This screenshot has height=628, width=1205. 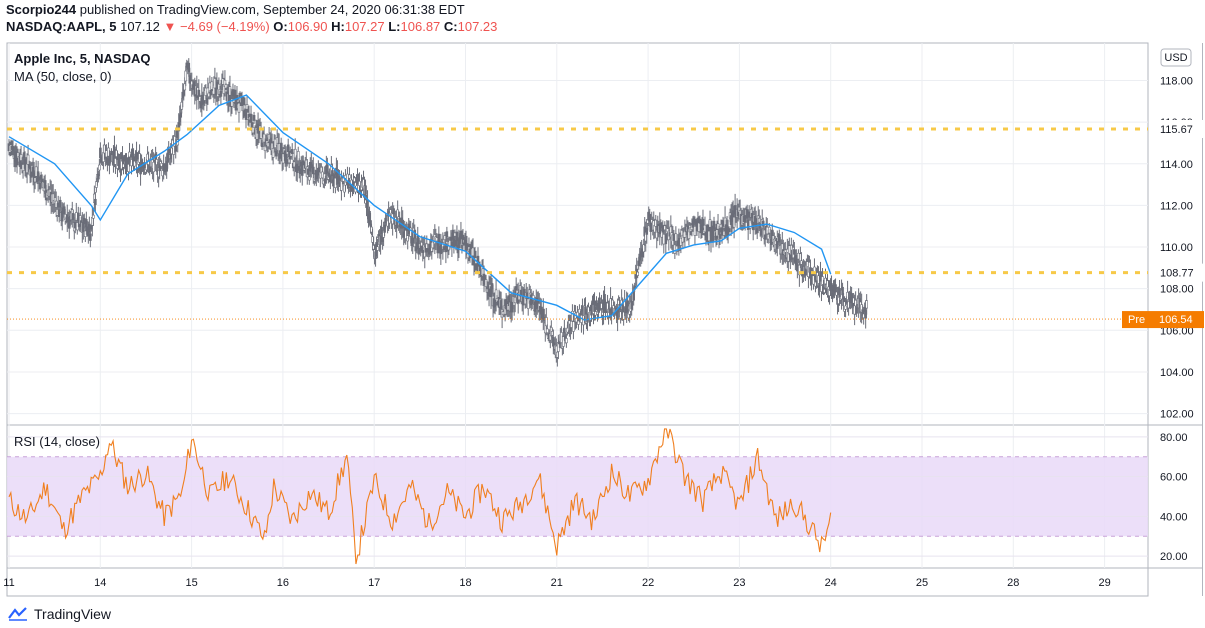 I want to click on down-arrow-icon: ▼, so click(x=170, y=26).